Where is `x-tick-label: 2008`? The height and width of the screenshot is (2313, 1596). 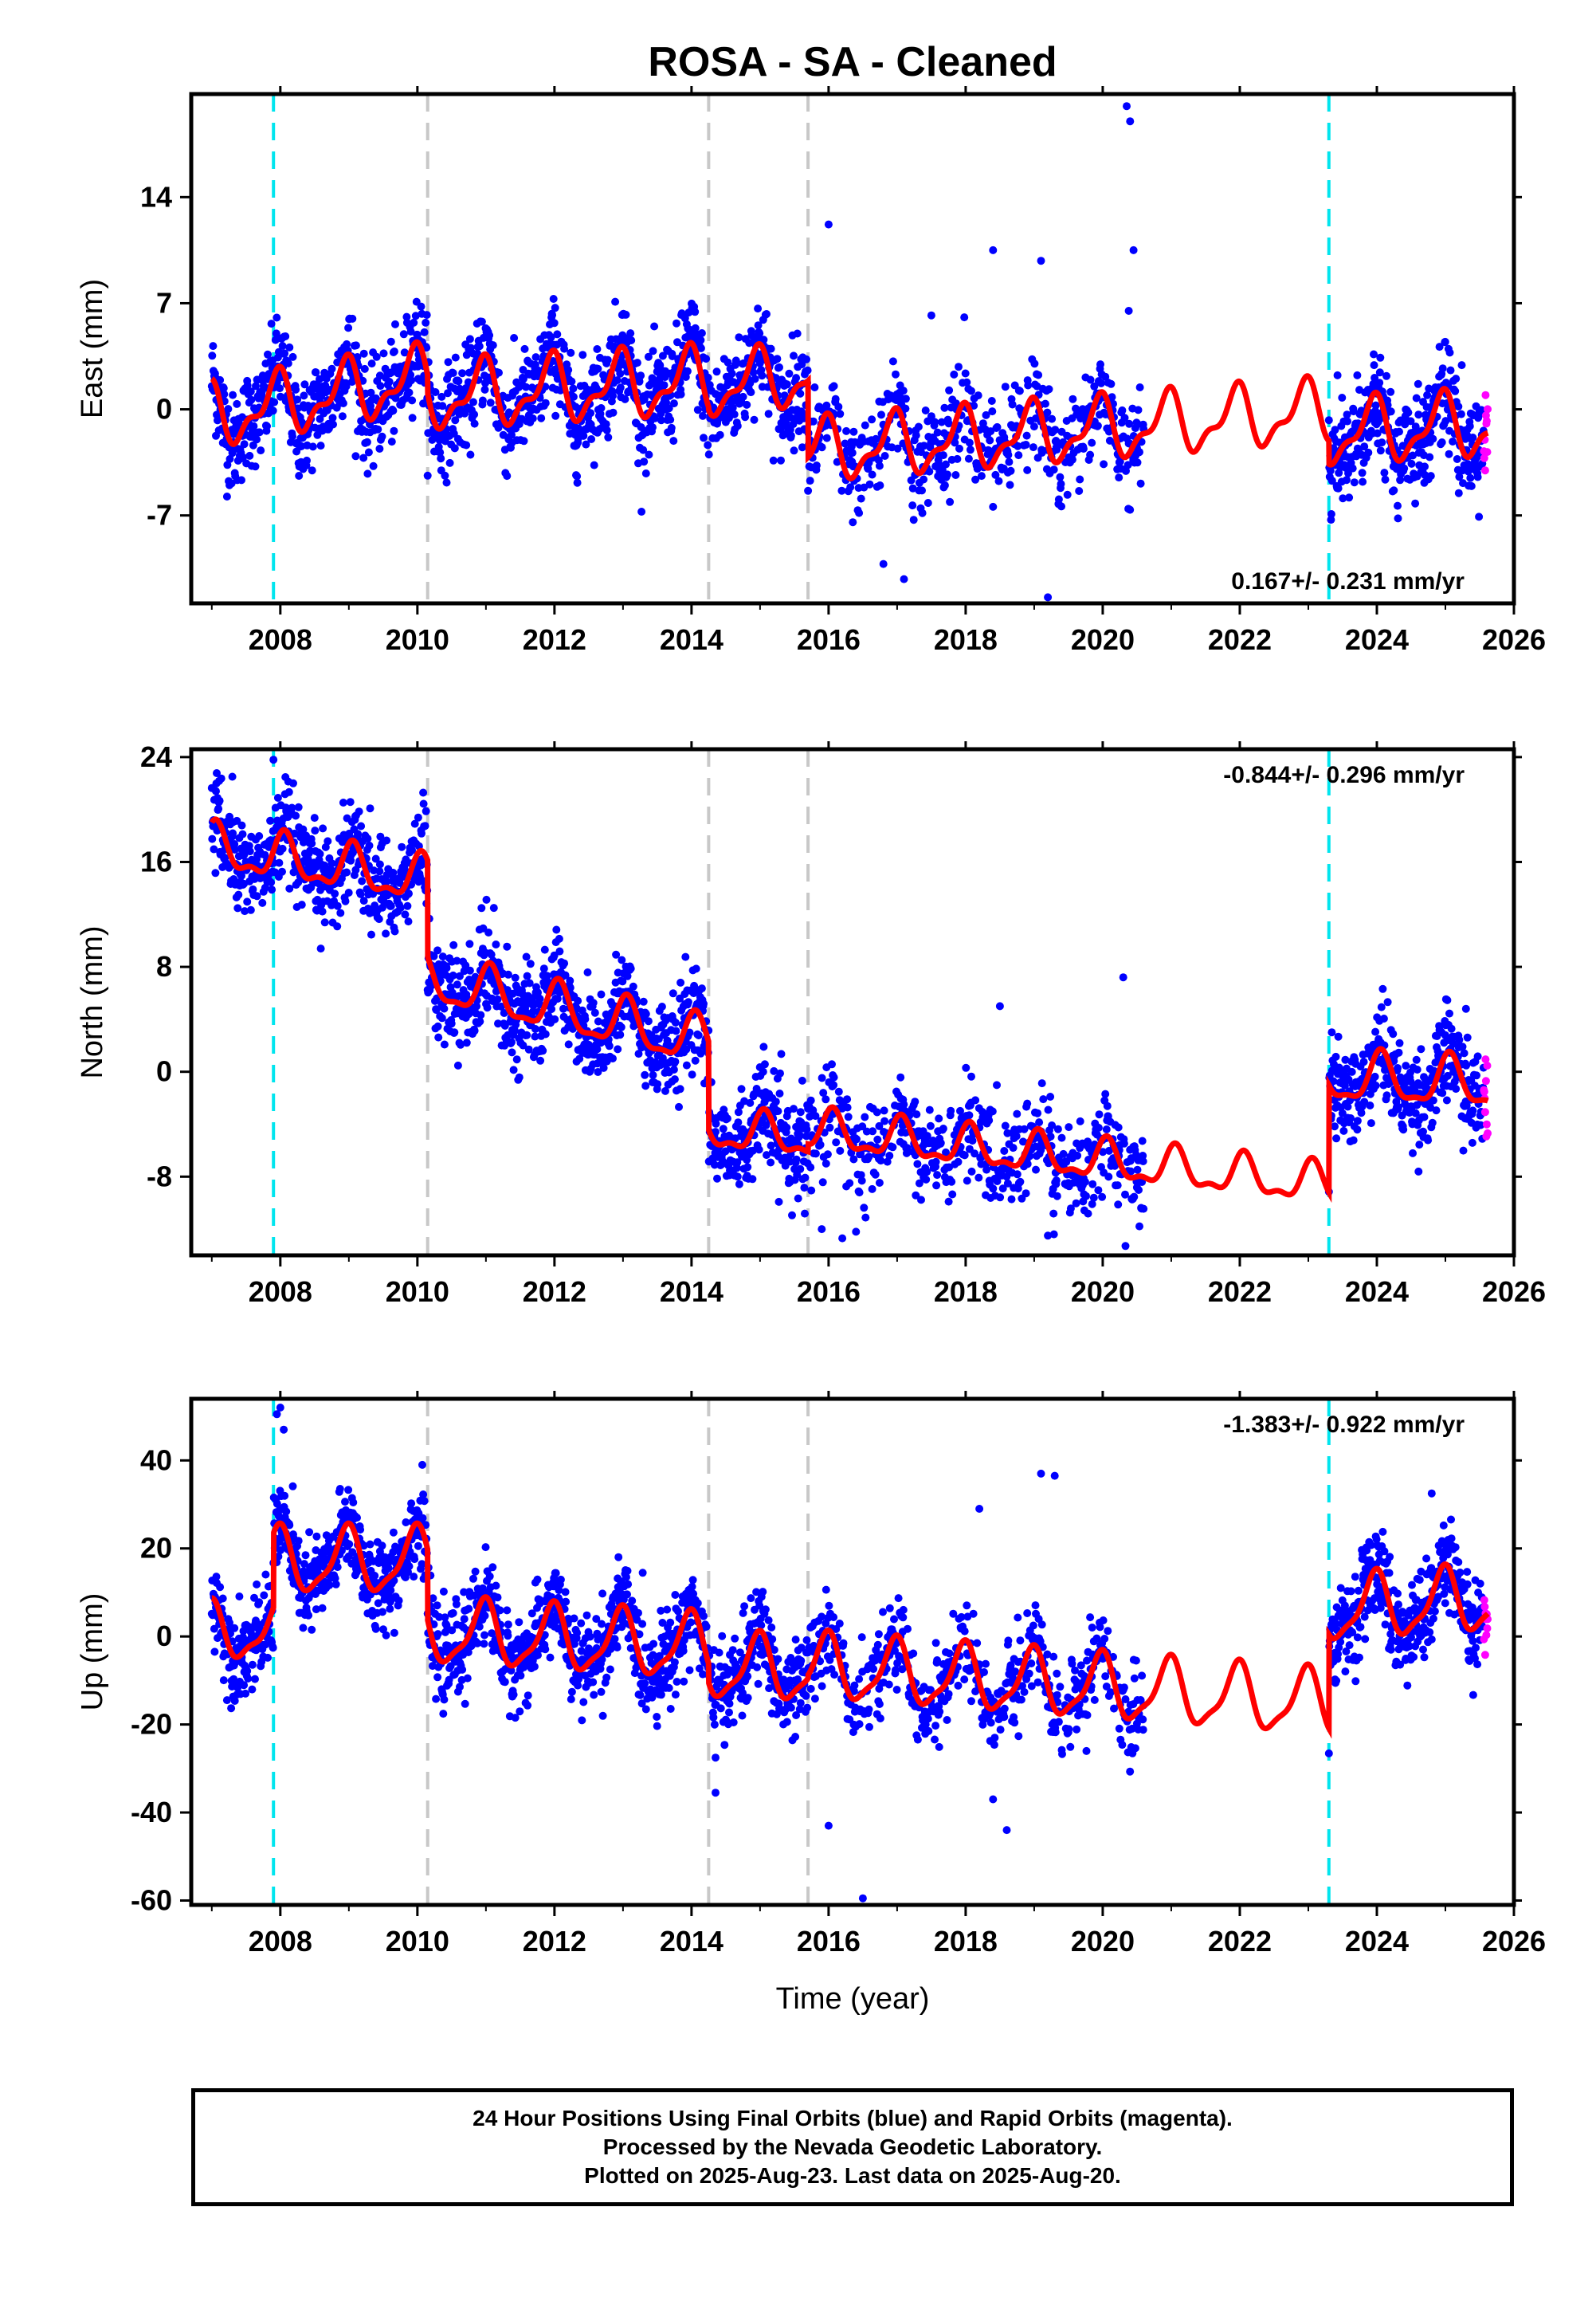
x-tick-label: 2008 is located at coordinates (280, 640).